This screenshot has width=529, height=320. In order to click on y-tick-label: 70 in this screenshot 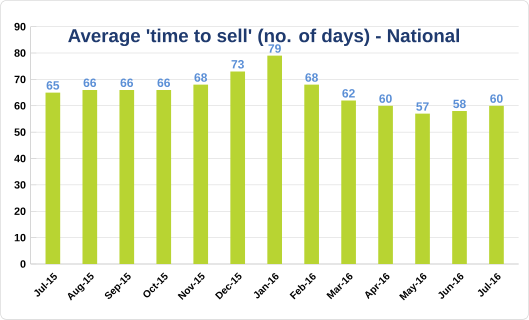, I will do `click(20, 80)`.